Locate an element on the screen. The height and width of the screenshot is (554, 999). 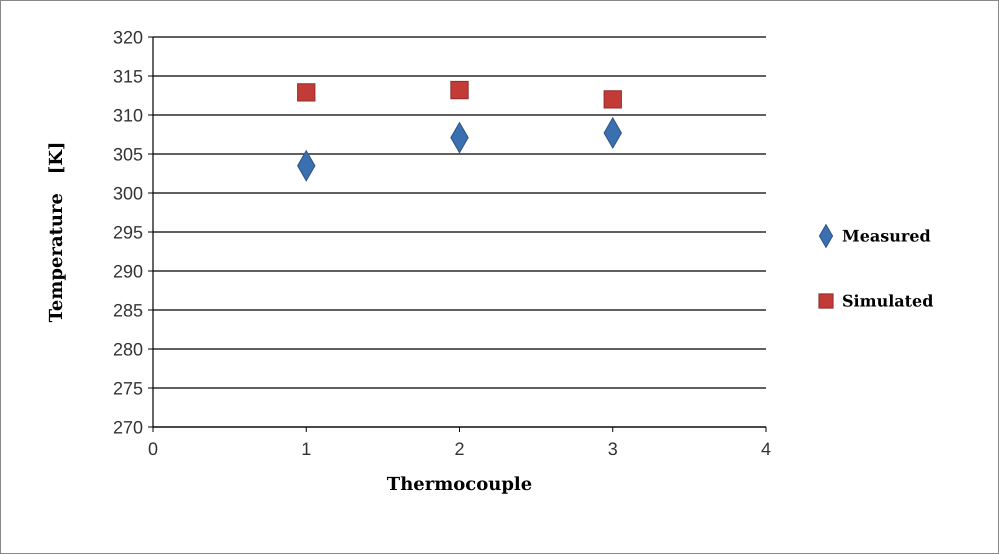
legend-label: Measured is located at coordinates (886, 236).